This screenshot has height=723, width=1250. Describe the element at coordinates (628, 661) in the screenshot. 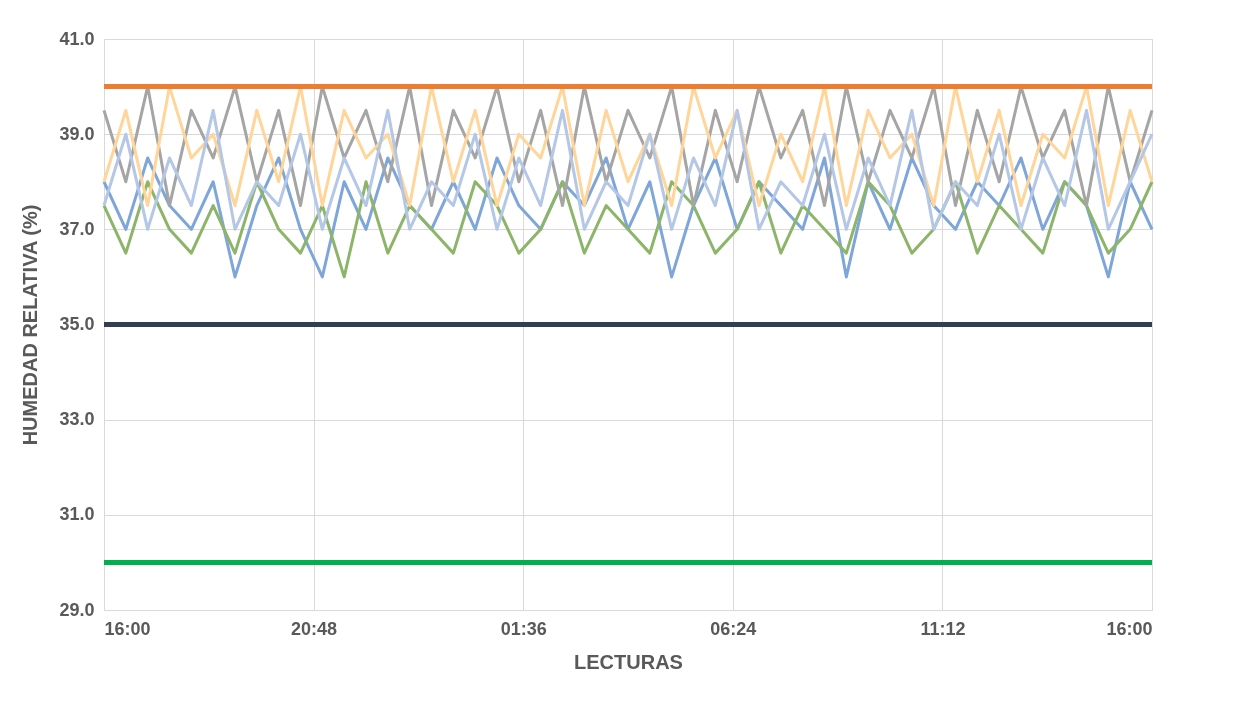

I see `x-axis-title: LECTURAS` at that location.